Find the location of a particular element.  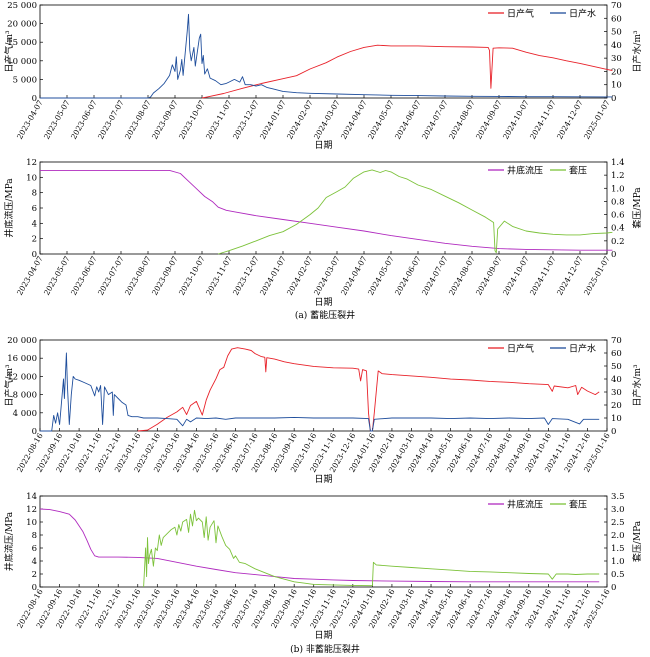

chart-b2-ytick-right-label: 0.5 is located at coordinates (618, 575).